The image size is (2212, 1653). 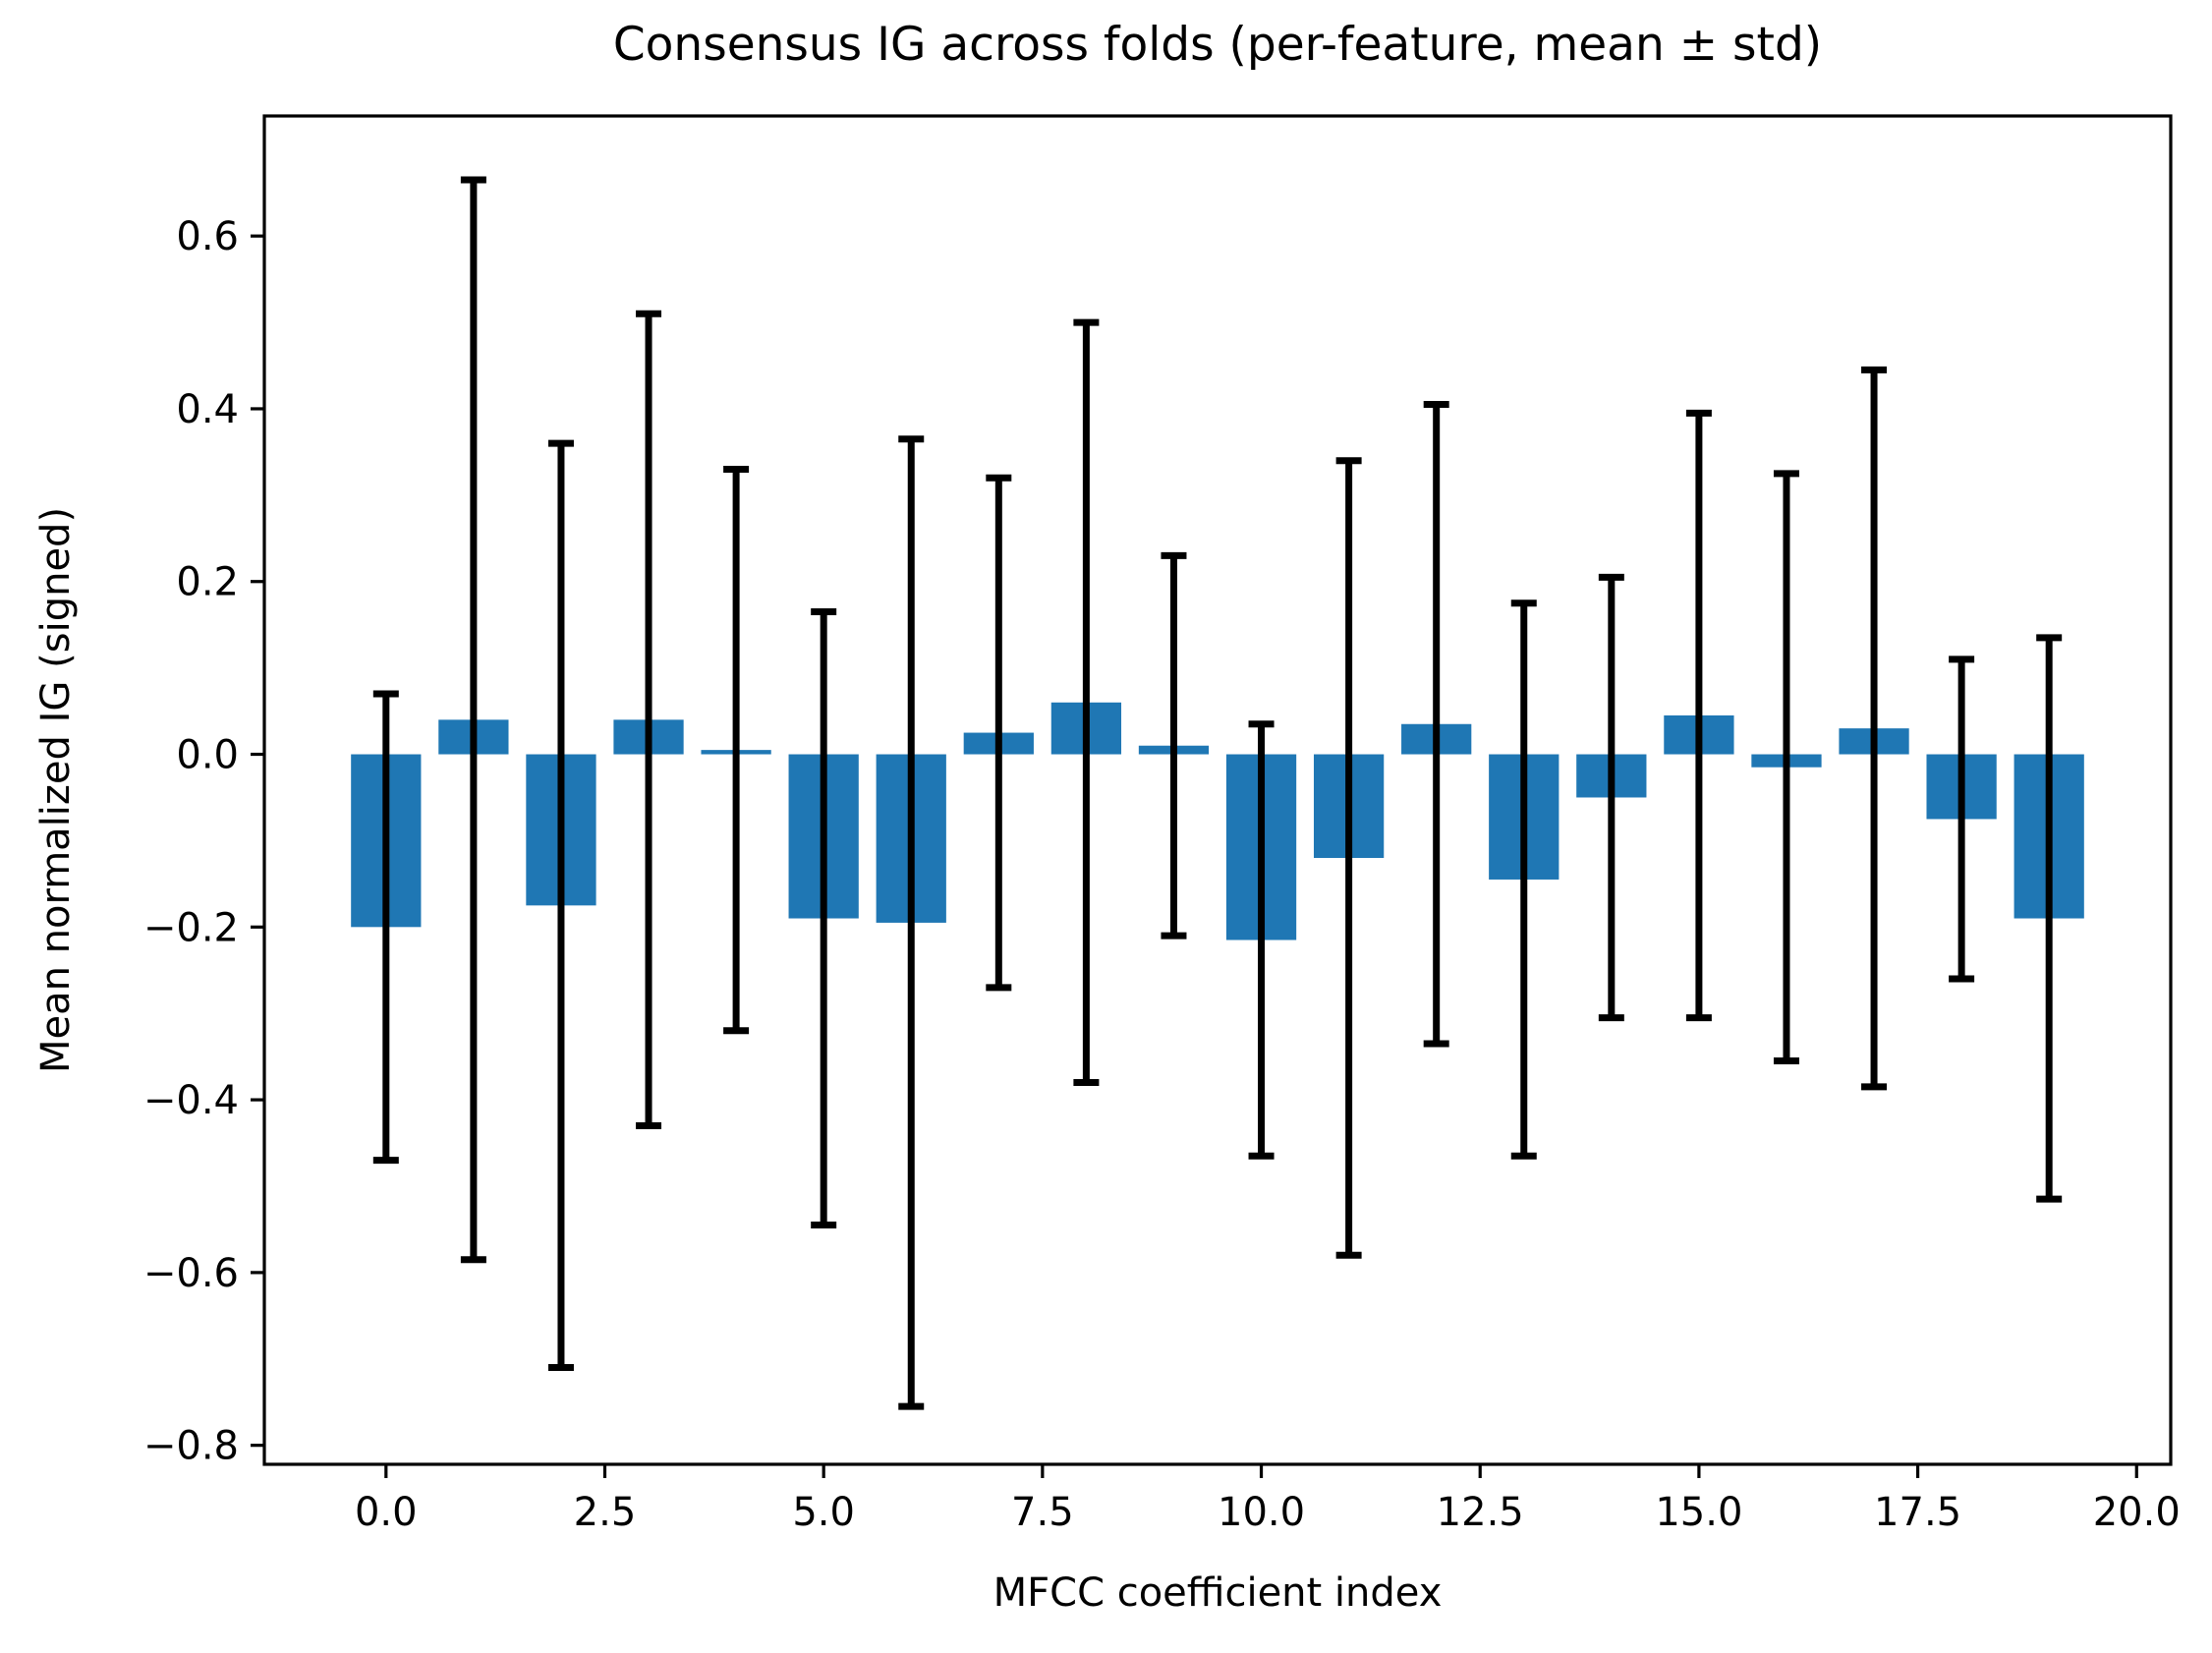 I want to click on y-tick-label: −0.2, so click(x=191, y=927).